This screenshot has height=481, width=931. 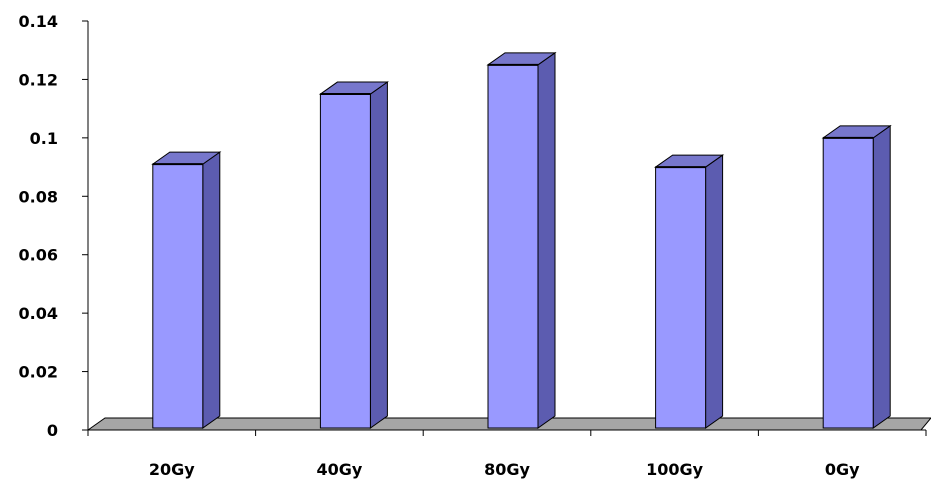 I want to click on y-tick-label: 0.04, so click(x=38, y=313).